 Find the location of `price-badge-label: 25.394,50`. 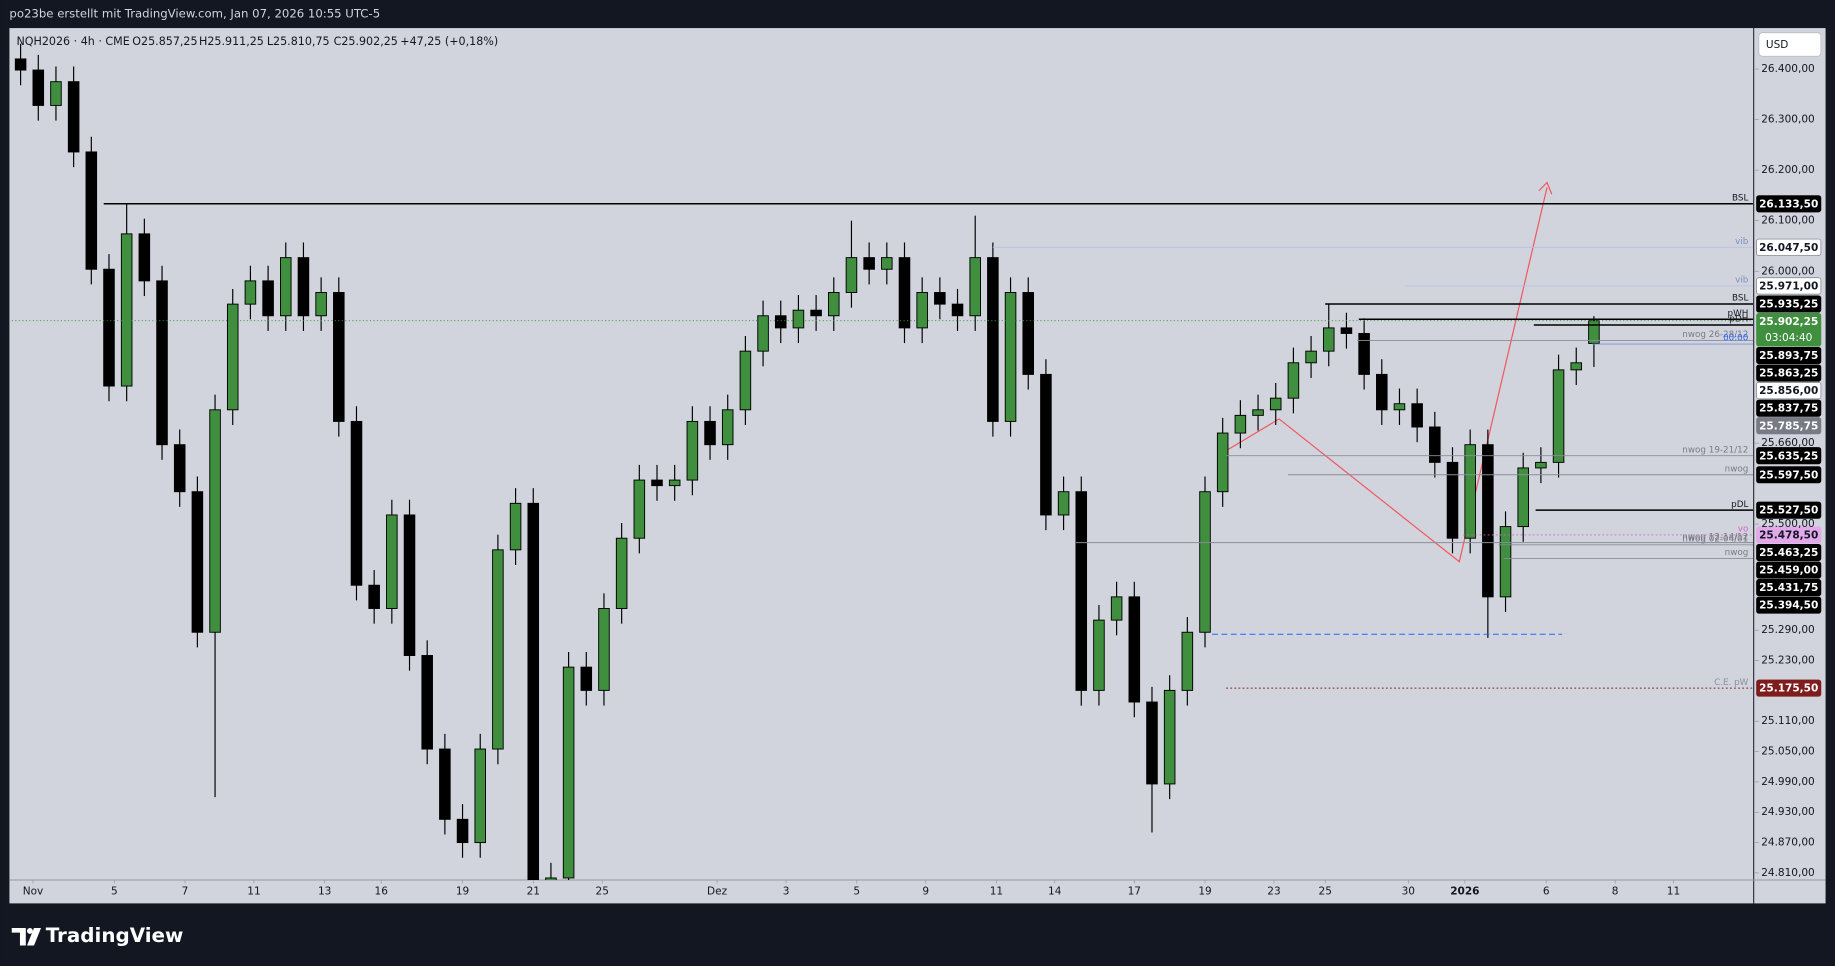

price-badge-label: 25.394,50 is located at coordinates (1788, 606).